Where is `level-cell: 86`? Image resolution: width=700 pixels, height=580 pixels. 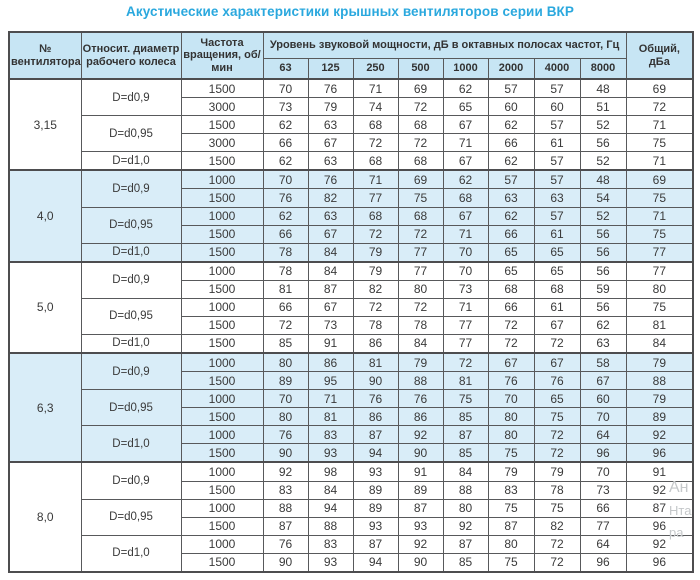
level-cell: 86 is located at coordinates (330, 362).